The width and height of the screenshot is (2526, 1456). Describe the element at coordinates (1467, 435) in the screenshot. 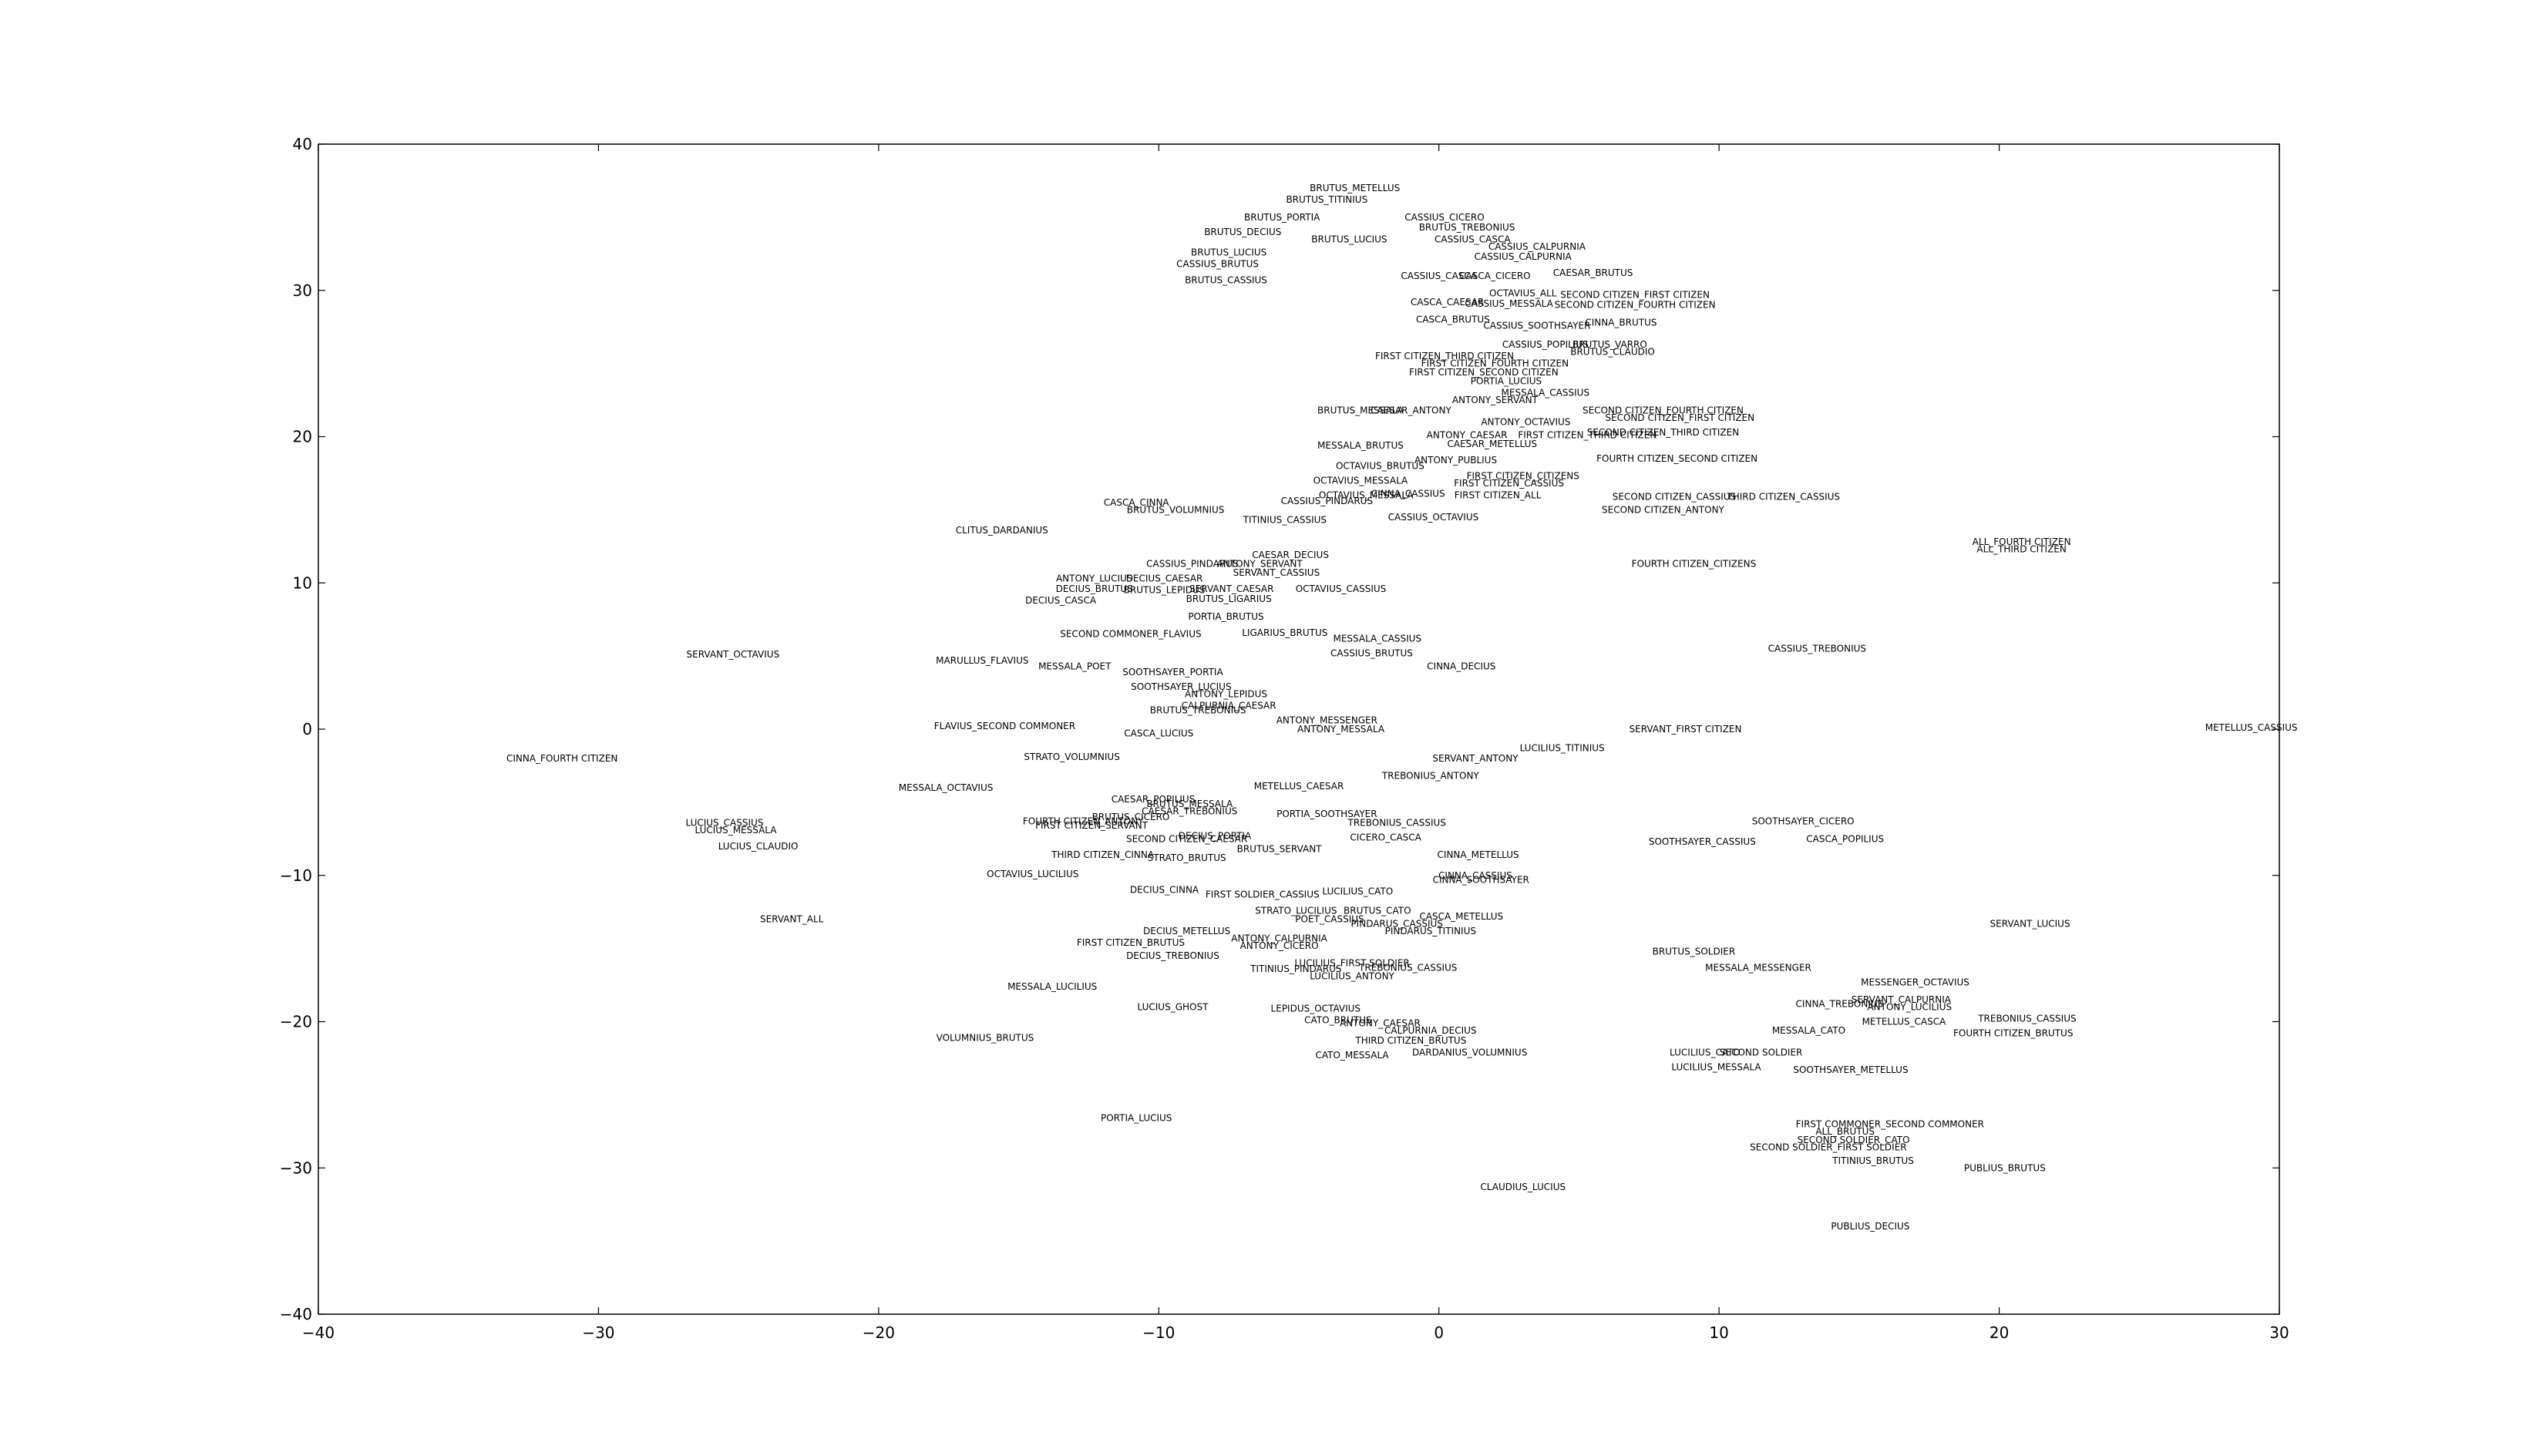

I see `point-label: ANTONY_CAESAR` at that location.